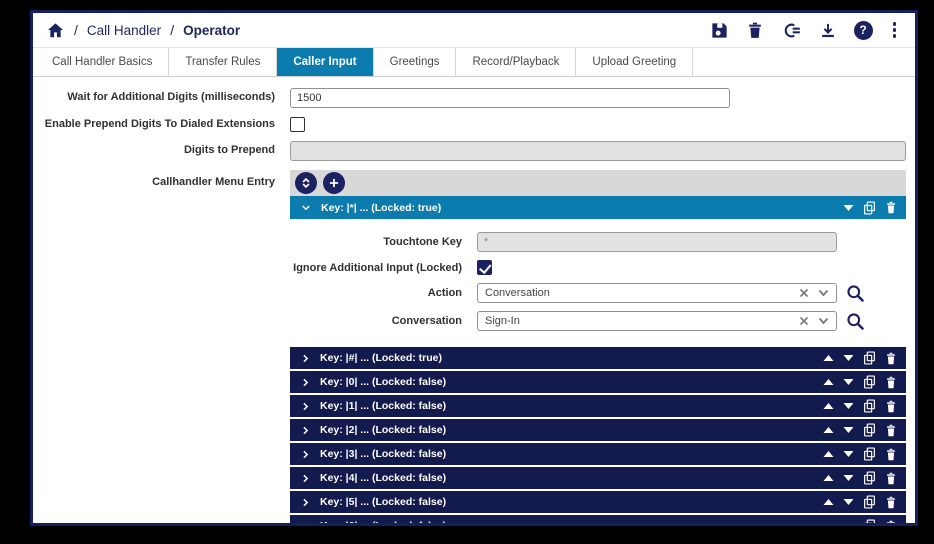 The image size is (934, 544). I want to click on tab-record-playback: Record/Playback, so click(516, 62).